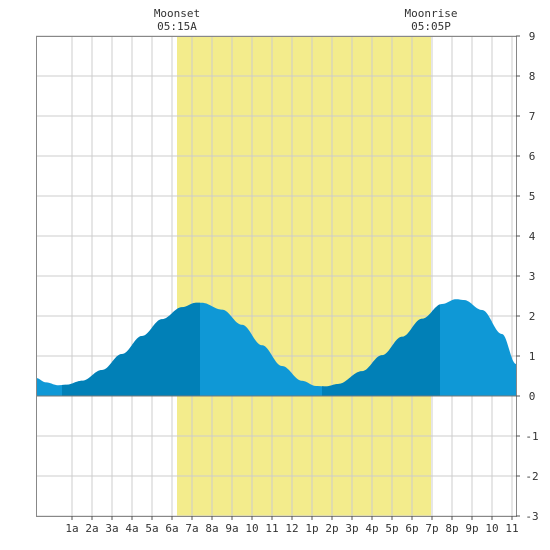 This screenshot has width=550, height=550. I want to click on y-tick-label: 1, so click(532, 356).